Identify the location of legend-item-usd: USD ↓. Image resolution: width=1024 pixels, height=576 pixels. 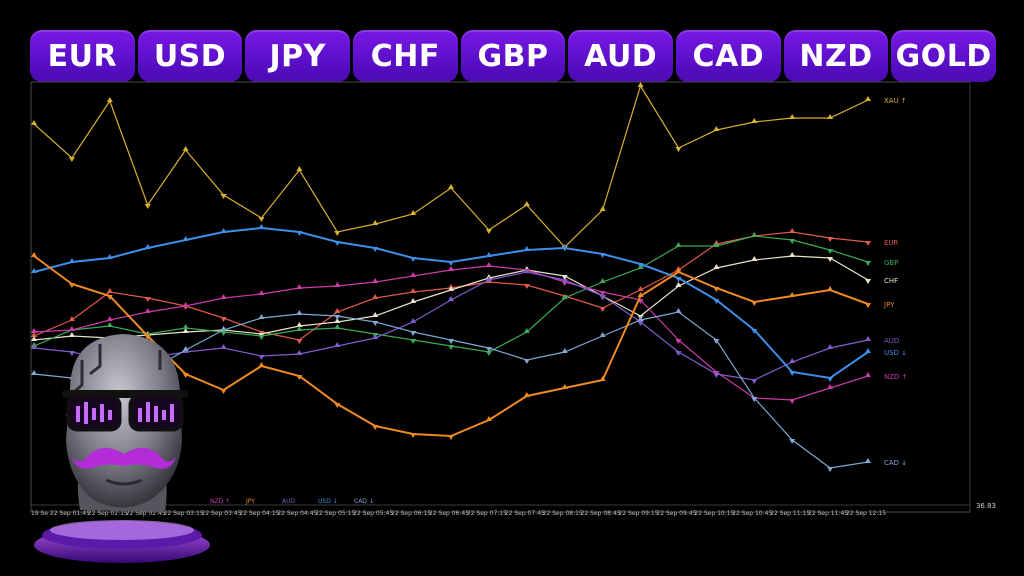
(328, 501).